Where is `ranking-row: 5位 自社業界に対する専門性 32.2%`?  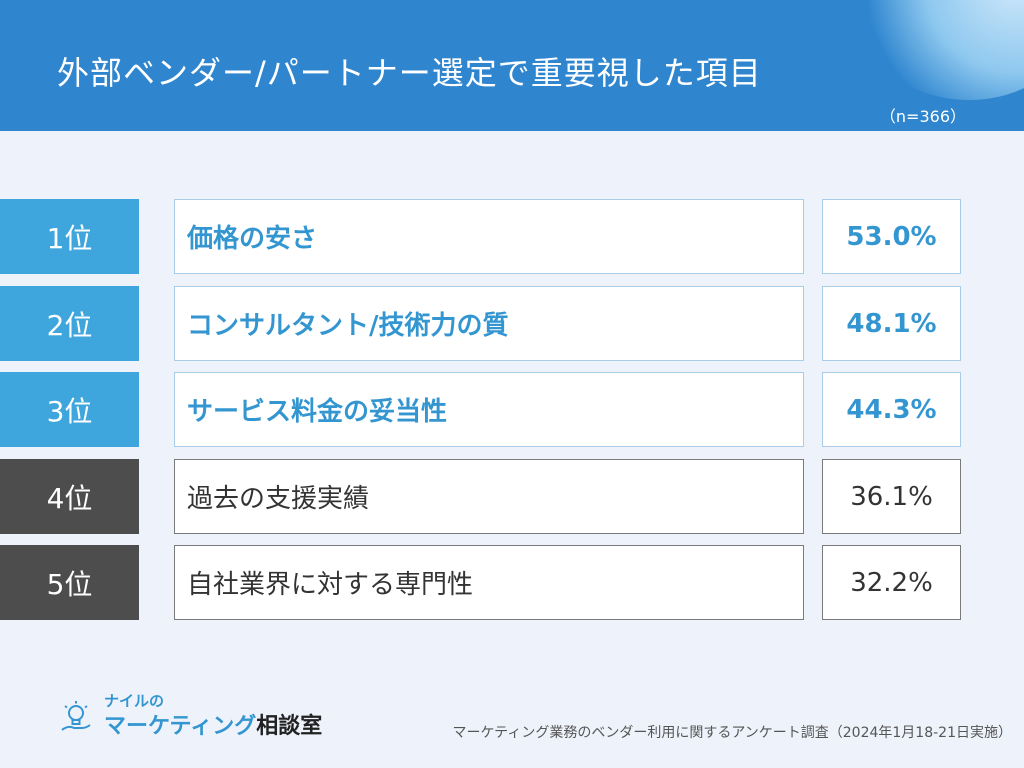
ranking-row: 5位 自社業界に対する専門性 32.2% is located at coordinates (512, 583).